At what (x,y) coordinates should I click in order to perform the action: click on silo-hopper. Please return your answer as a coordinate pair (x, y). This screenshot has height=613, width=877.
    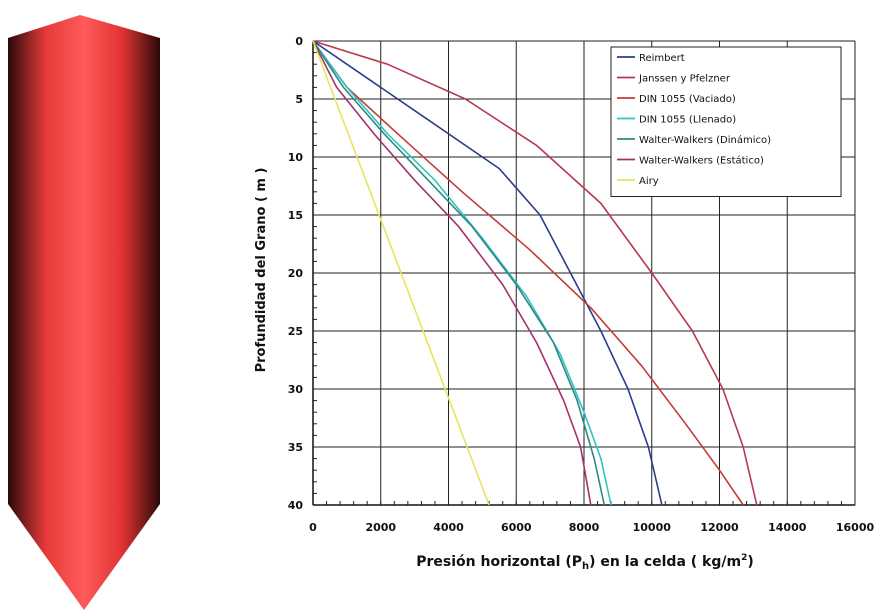
    Looking at the image, I should click on (84, 557).